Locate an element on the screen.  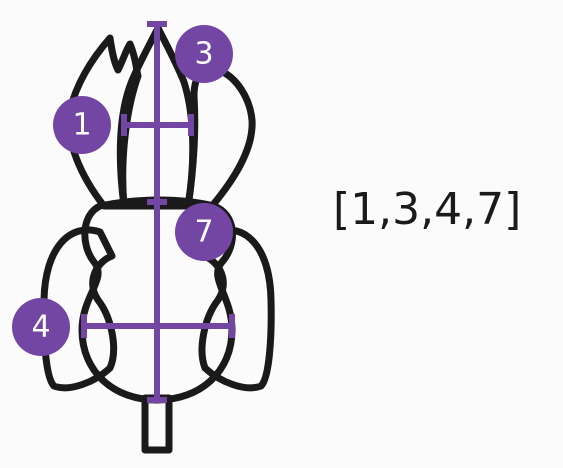
right-fall-petal is located at coordinates (236, 309).